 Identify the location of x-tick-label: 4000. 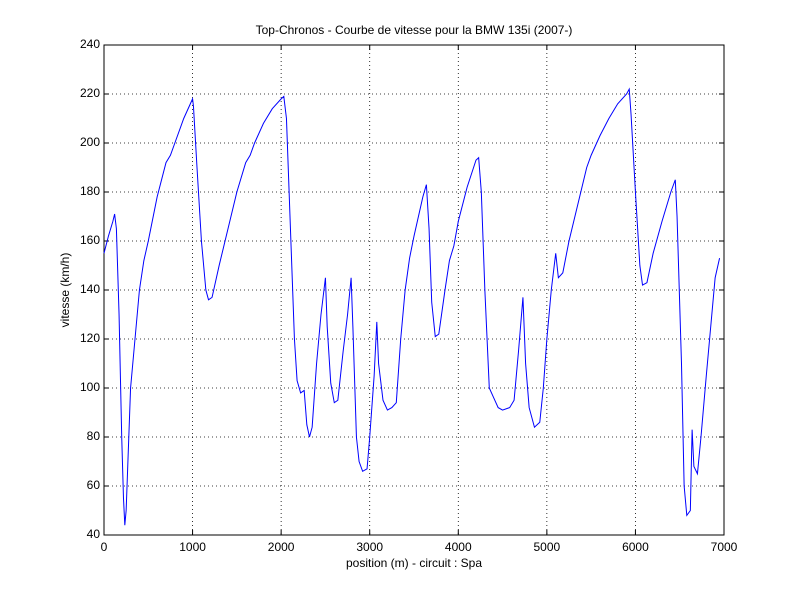
(458, 547).